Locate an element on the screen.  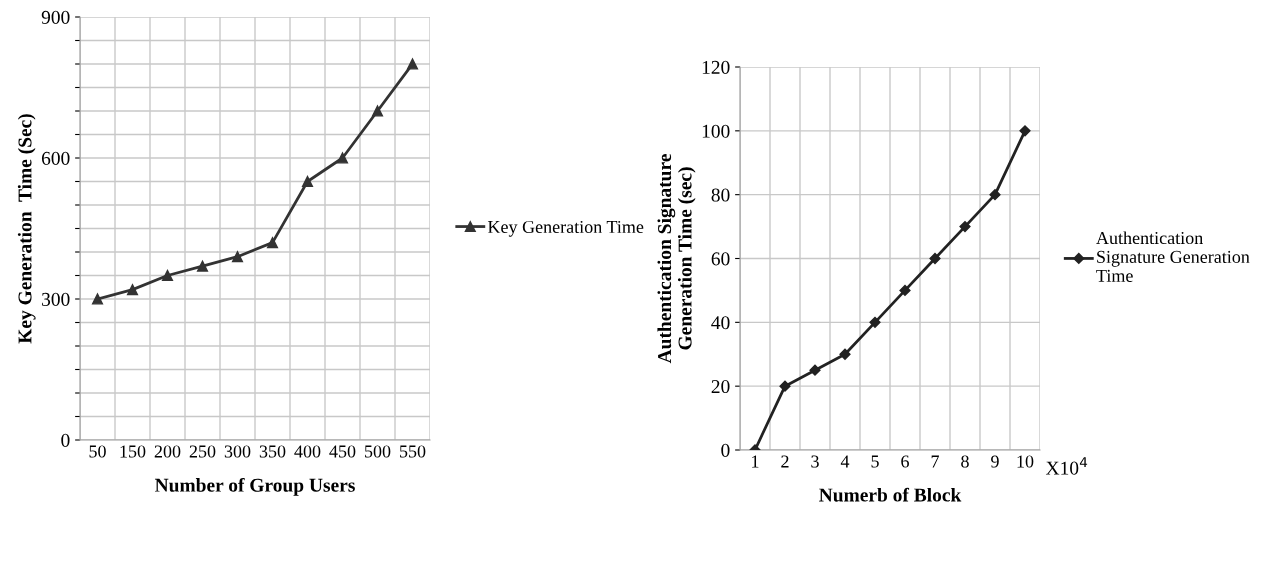
x-tick-label: 550 is located at coordinates (413, 451).